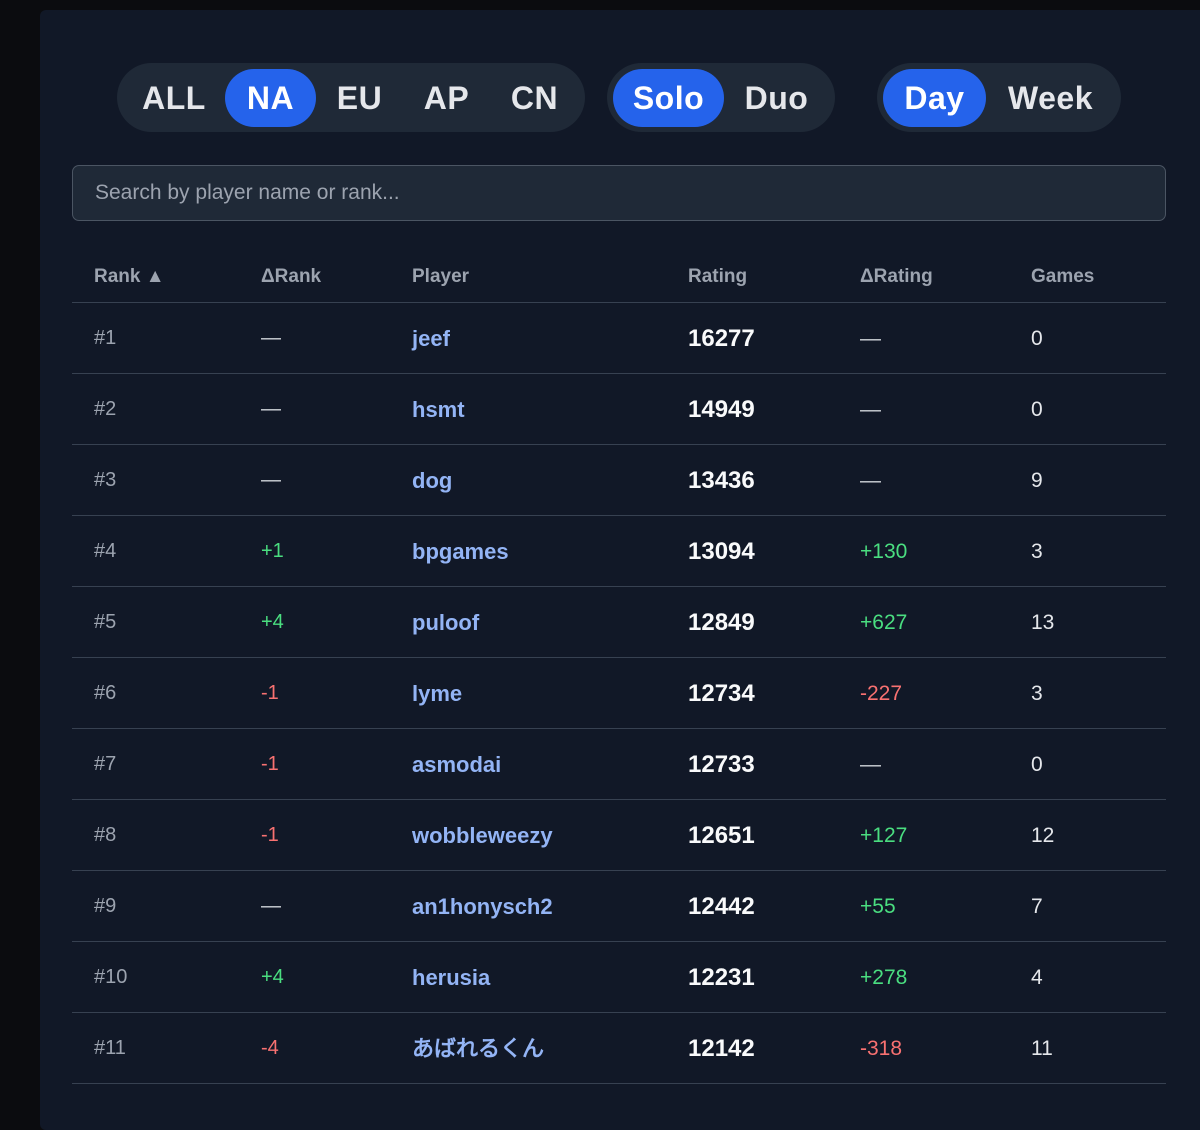  What do you see at coordinates (619, 906) in the screenshot?
I see `table-row: #9 — an1honysch2 12442 +55 7` at bounding box center [619, 906].